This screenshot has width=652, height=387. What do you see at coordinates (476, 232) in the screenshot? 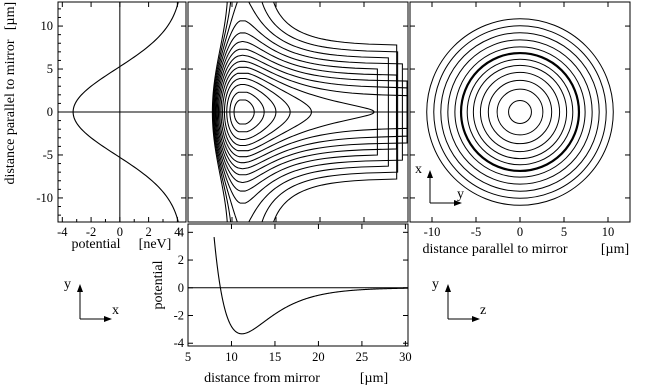
I see `right-xtick-label: -5` at bounding box center [476, 232].